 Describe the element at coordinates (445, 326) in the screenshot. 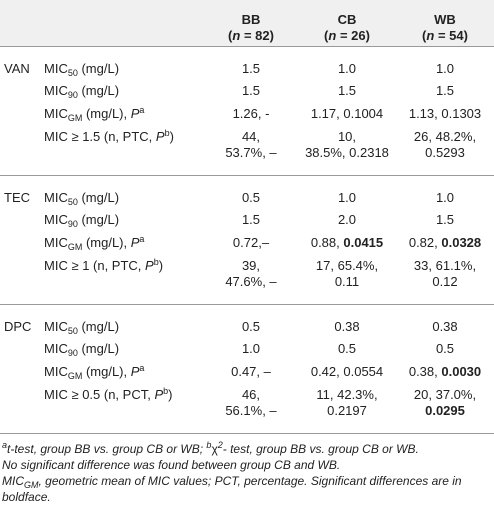

I see `cell-wb: 0.38` at that location.